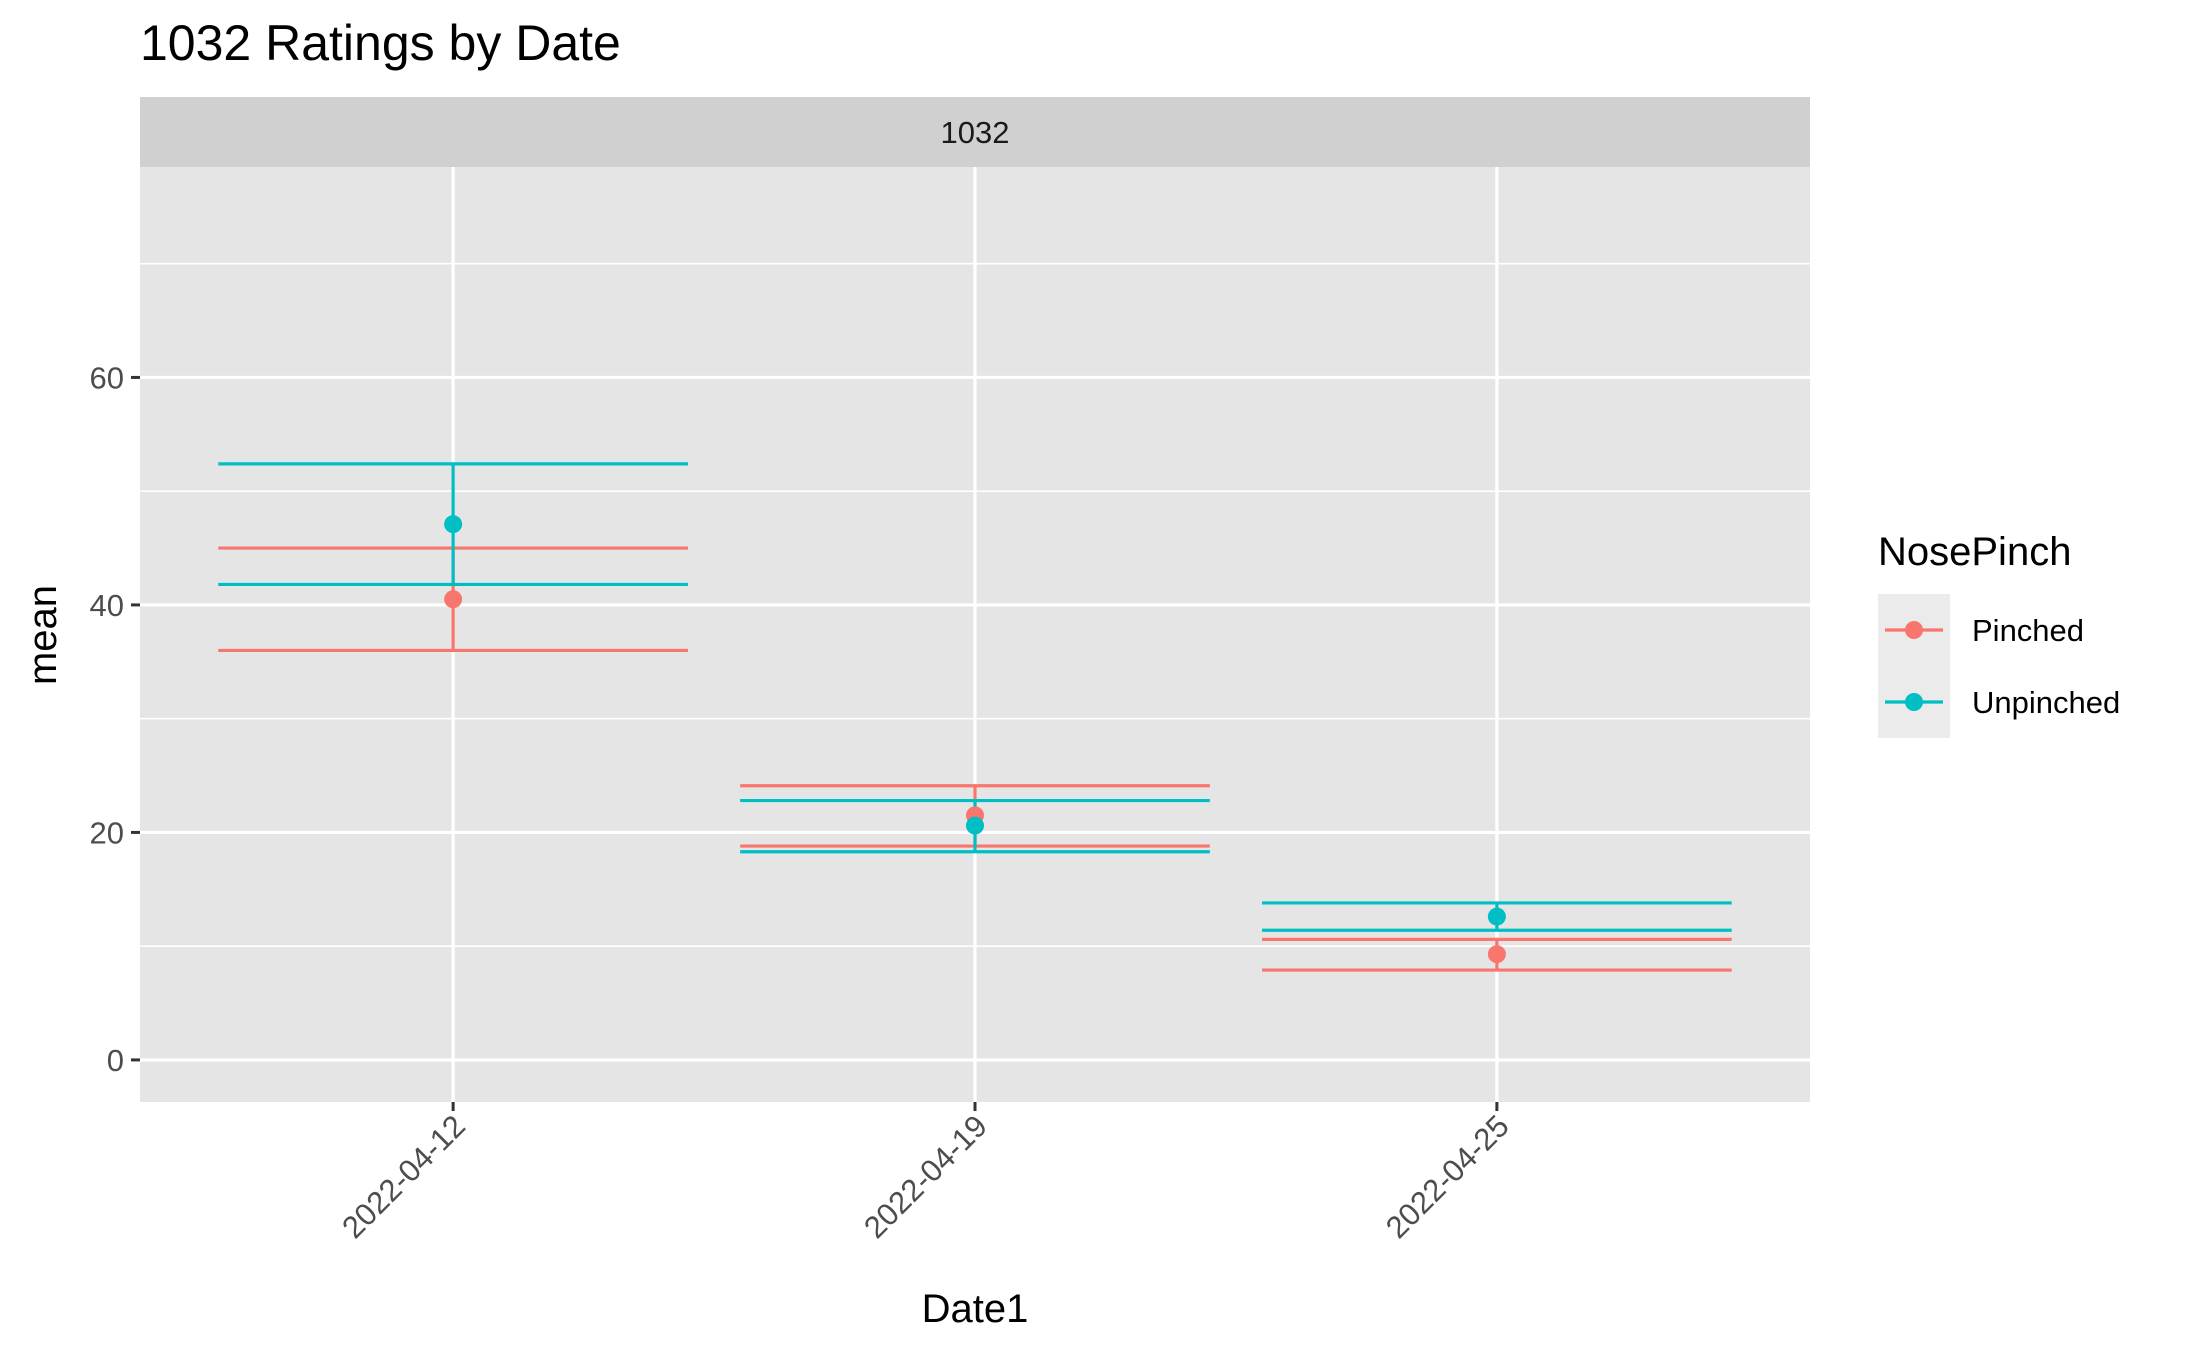  Describe the element at coordinates (975, 1309) in the screenshot. I see `x-axis-title: Date1` at that location.